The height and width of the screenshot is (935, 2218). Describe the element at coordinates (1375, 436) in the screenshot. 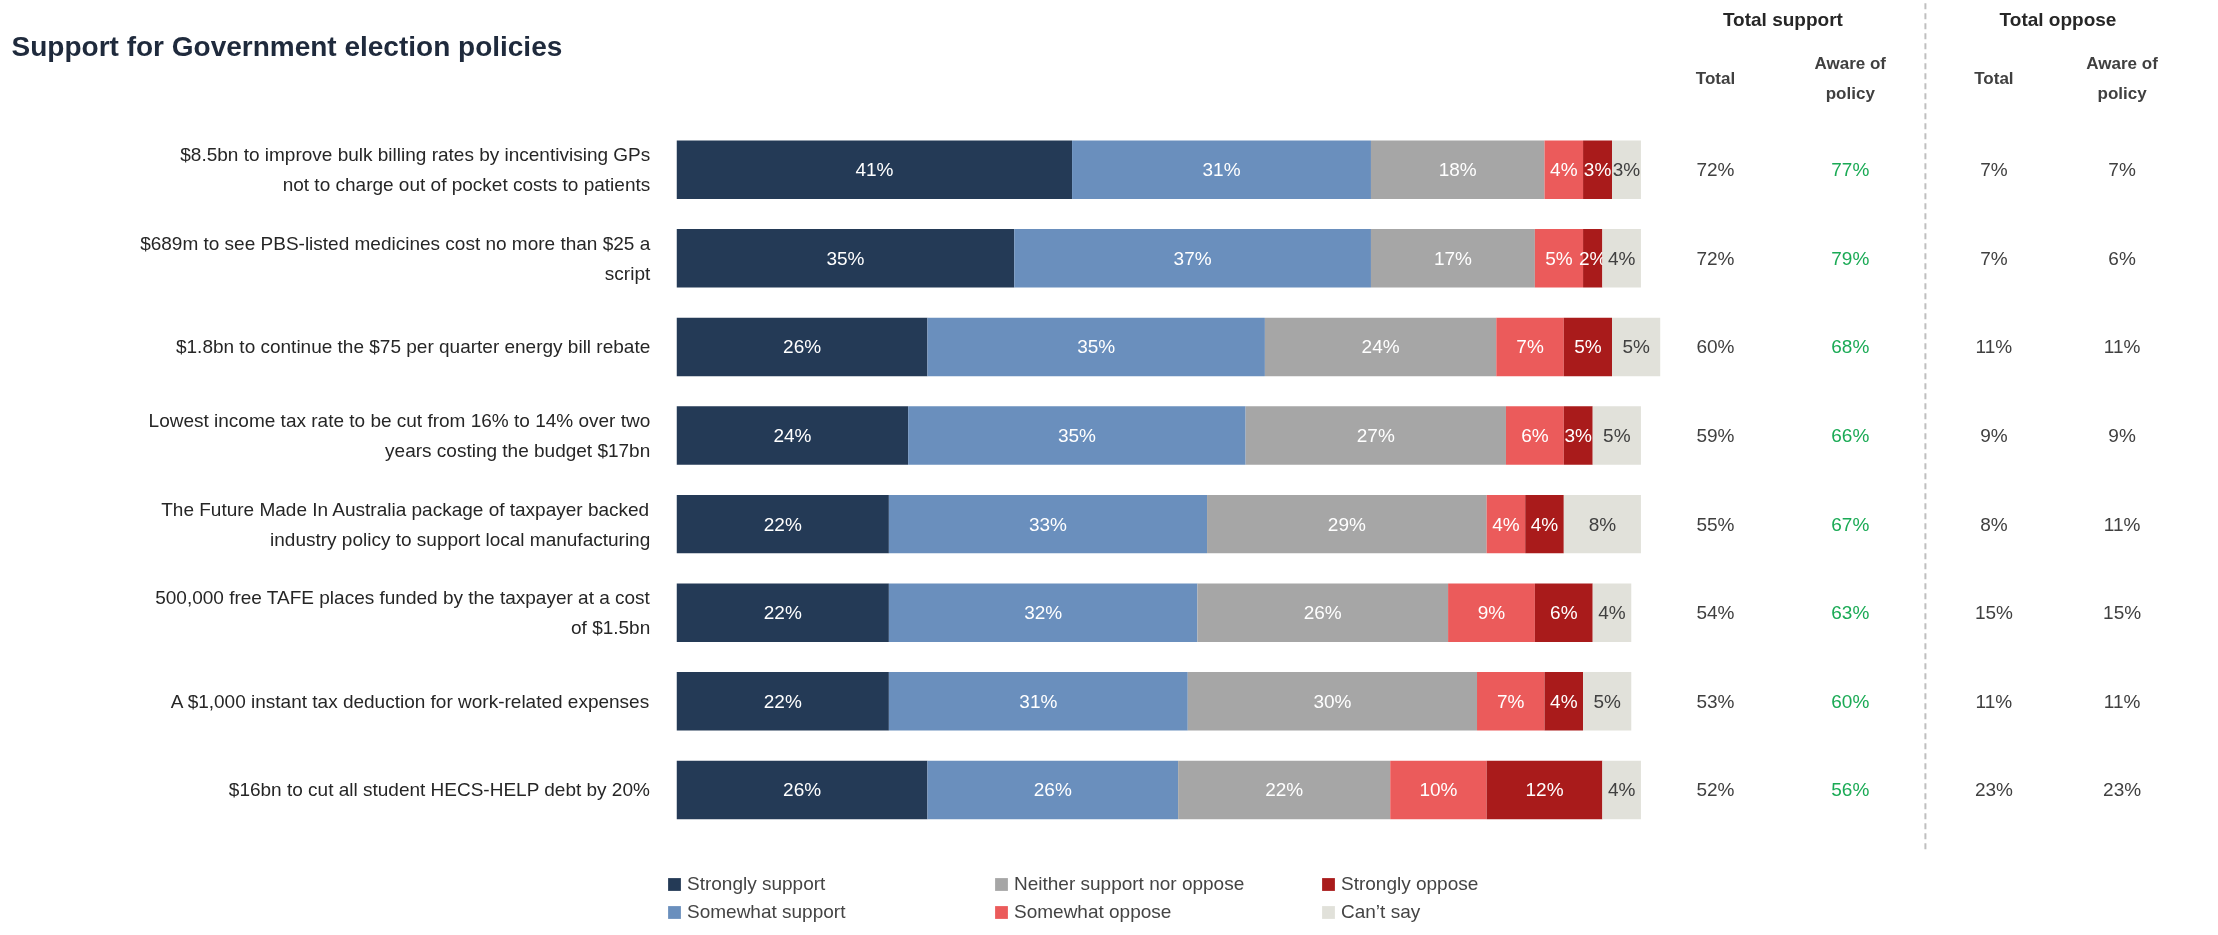

I see `data-label: 27%` at that location.